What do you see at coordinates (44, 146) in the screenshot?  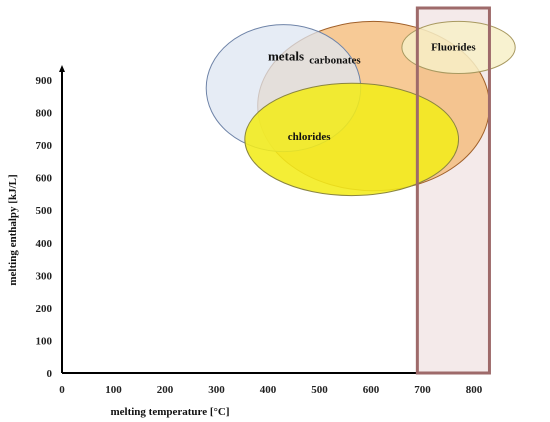 I see `y-tick-label: 700` at bounding box center [44, 146].